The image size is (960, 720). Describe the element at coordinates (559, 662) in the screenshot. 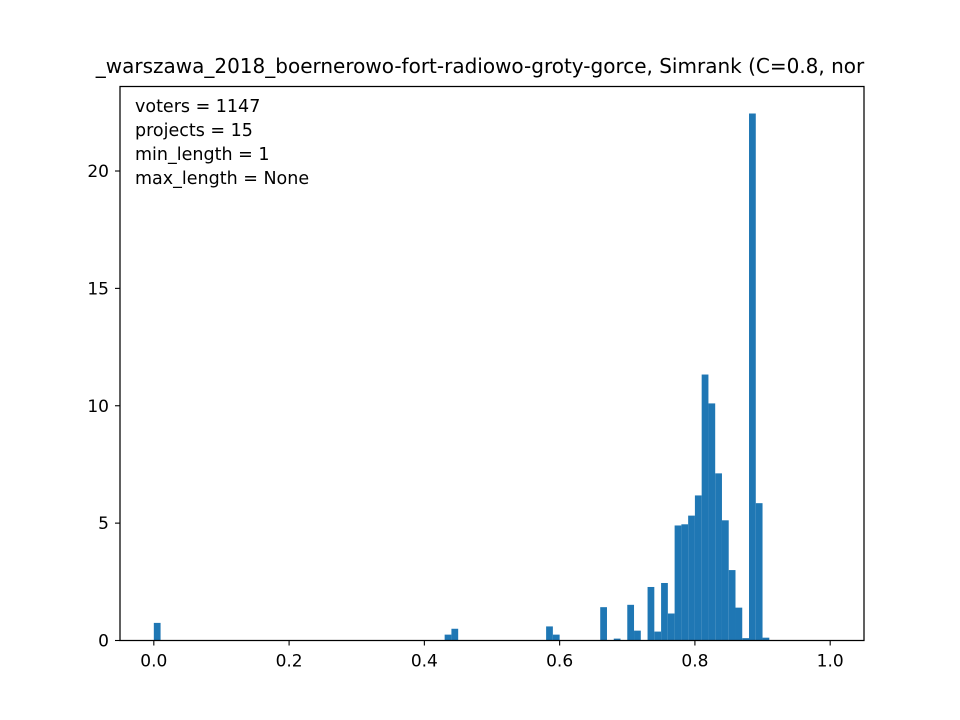

I see `x-tick-label: 0.6` at that location.